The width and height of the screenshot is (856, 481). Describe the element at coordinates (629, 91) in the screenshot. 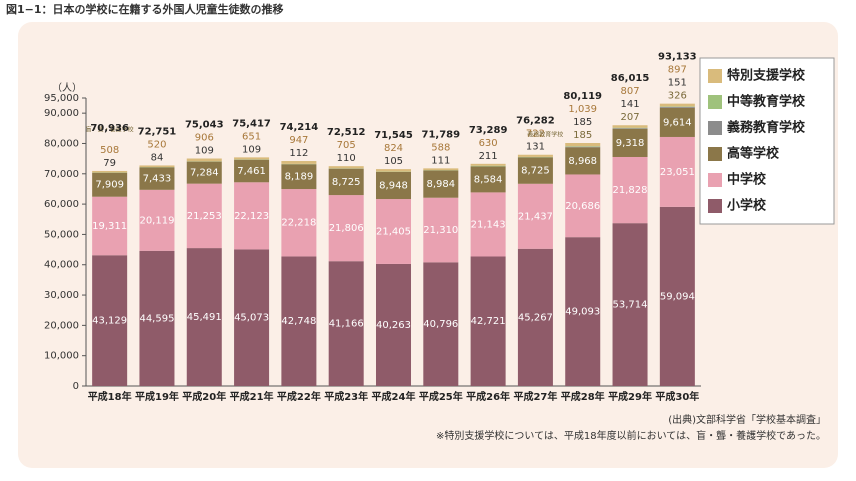

I see `value-label: 807` at that location.